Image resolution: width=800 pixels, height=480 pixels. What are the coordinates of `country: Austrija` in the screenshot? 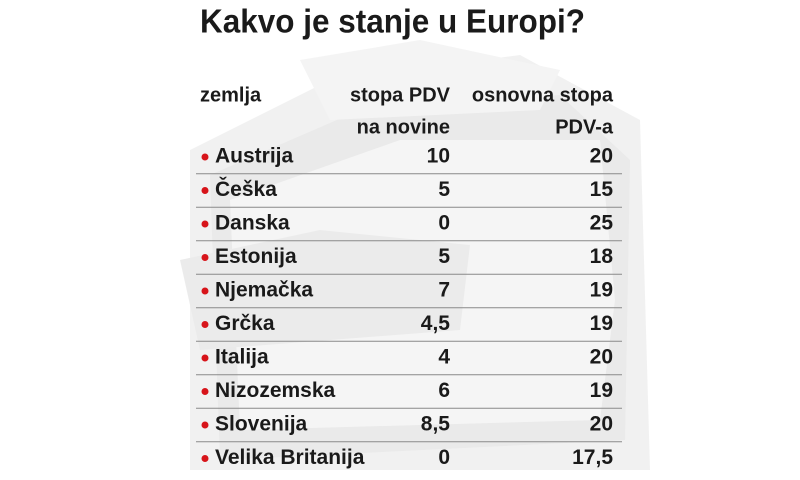 It's located at (254, 156).